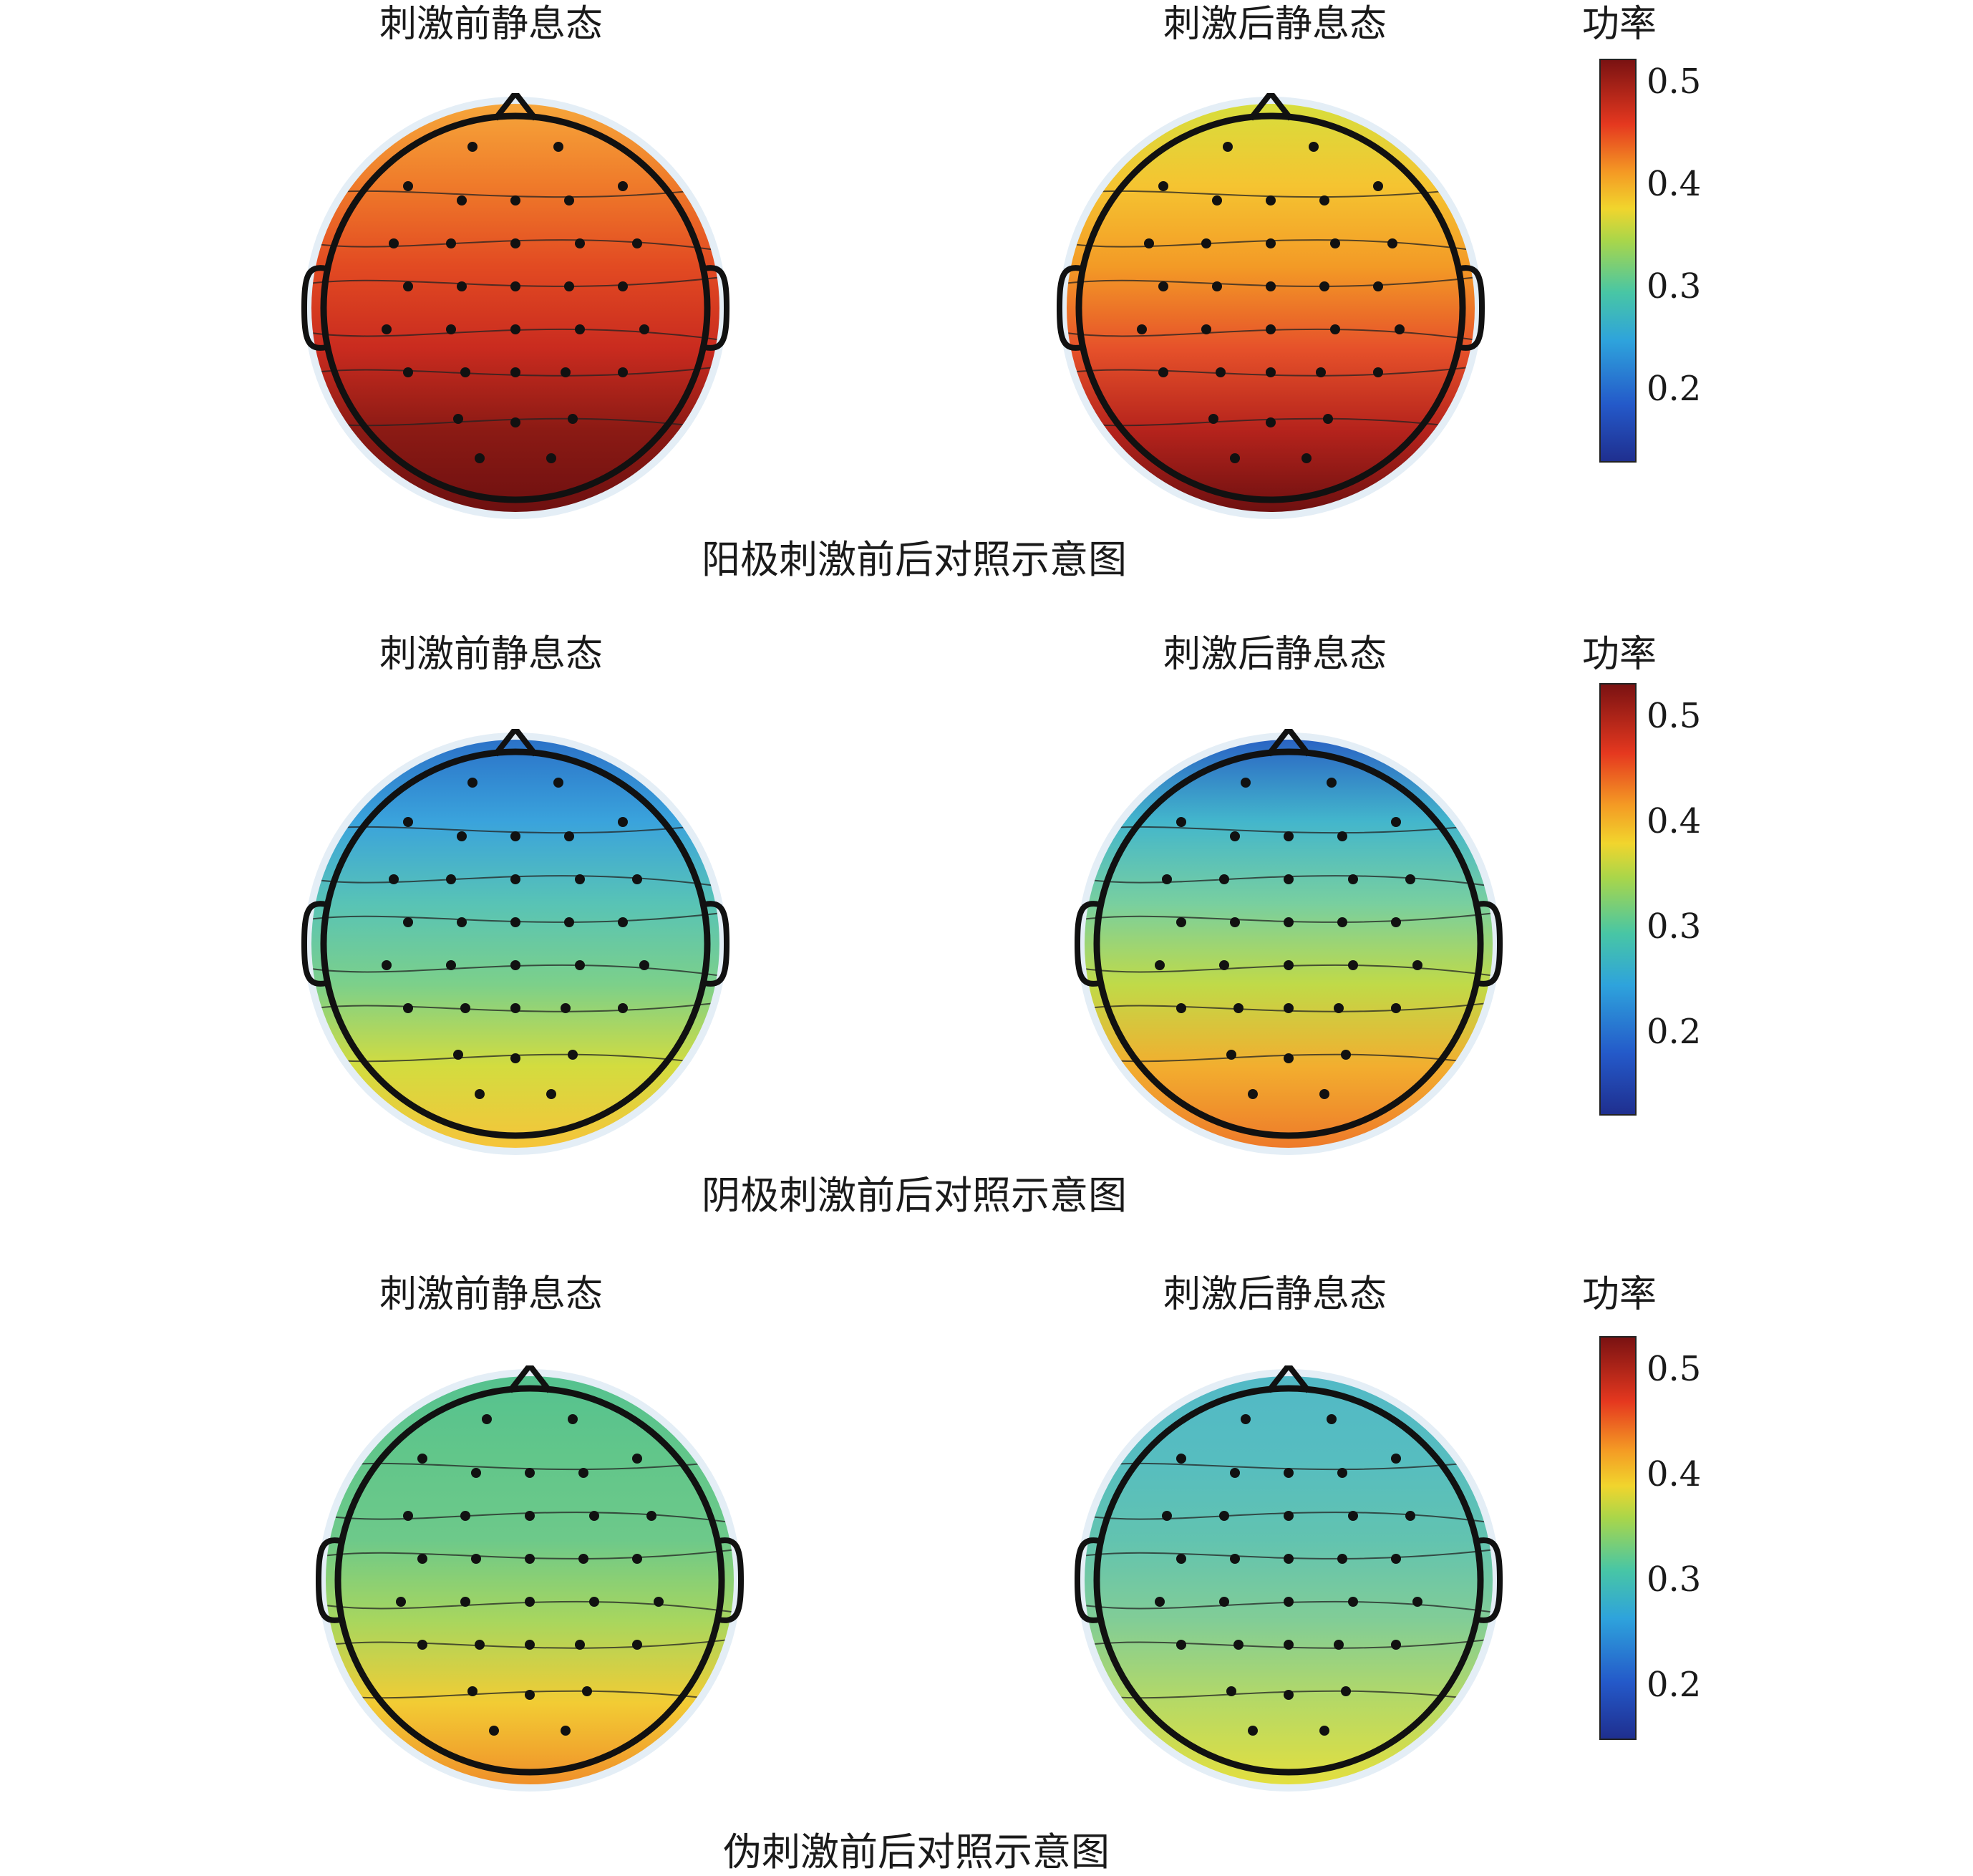 The image size is (1973, 1876). What do you see at coordinates (1618, 1538) in the screenshot?
I see `colorbar-row3` at bounding box center [1618, 1538].